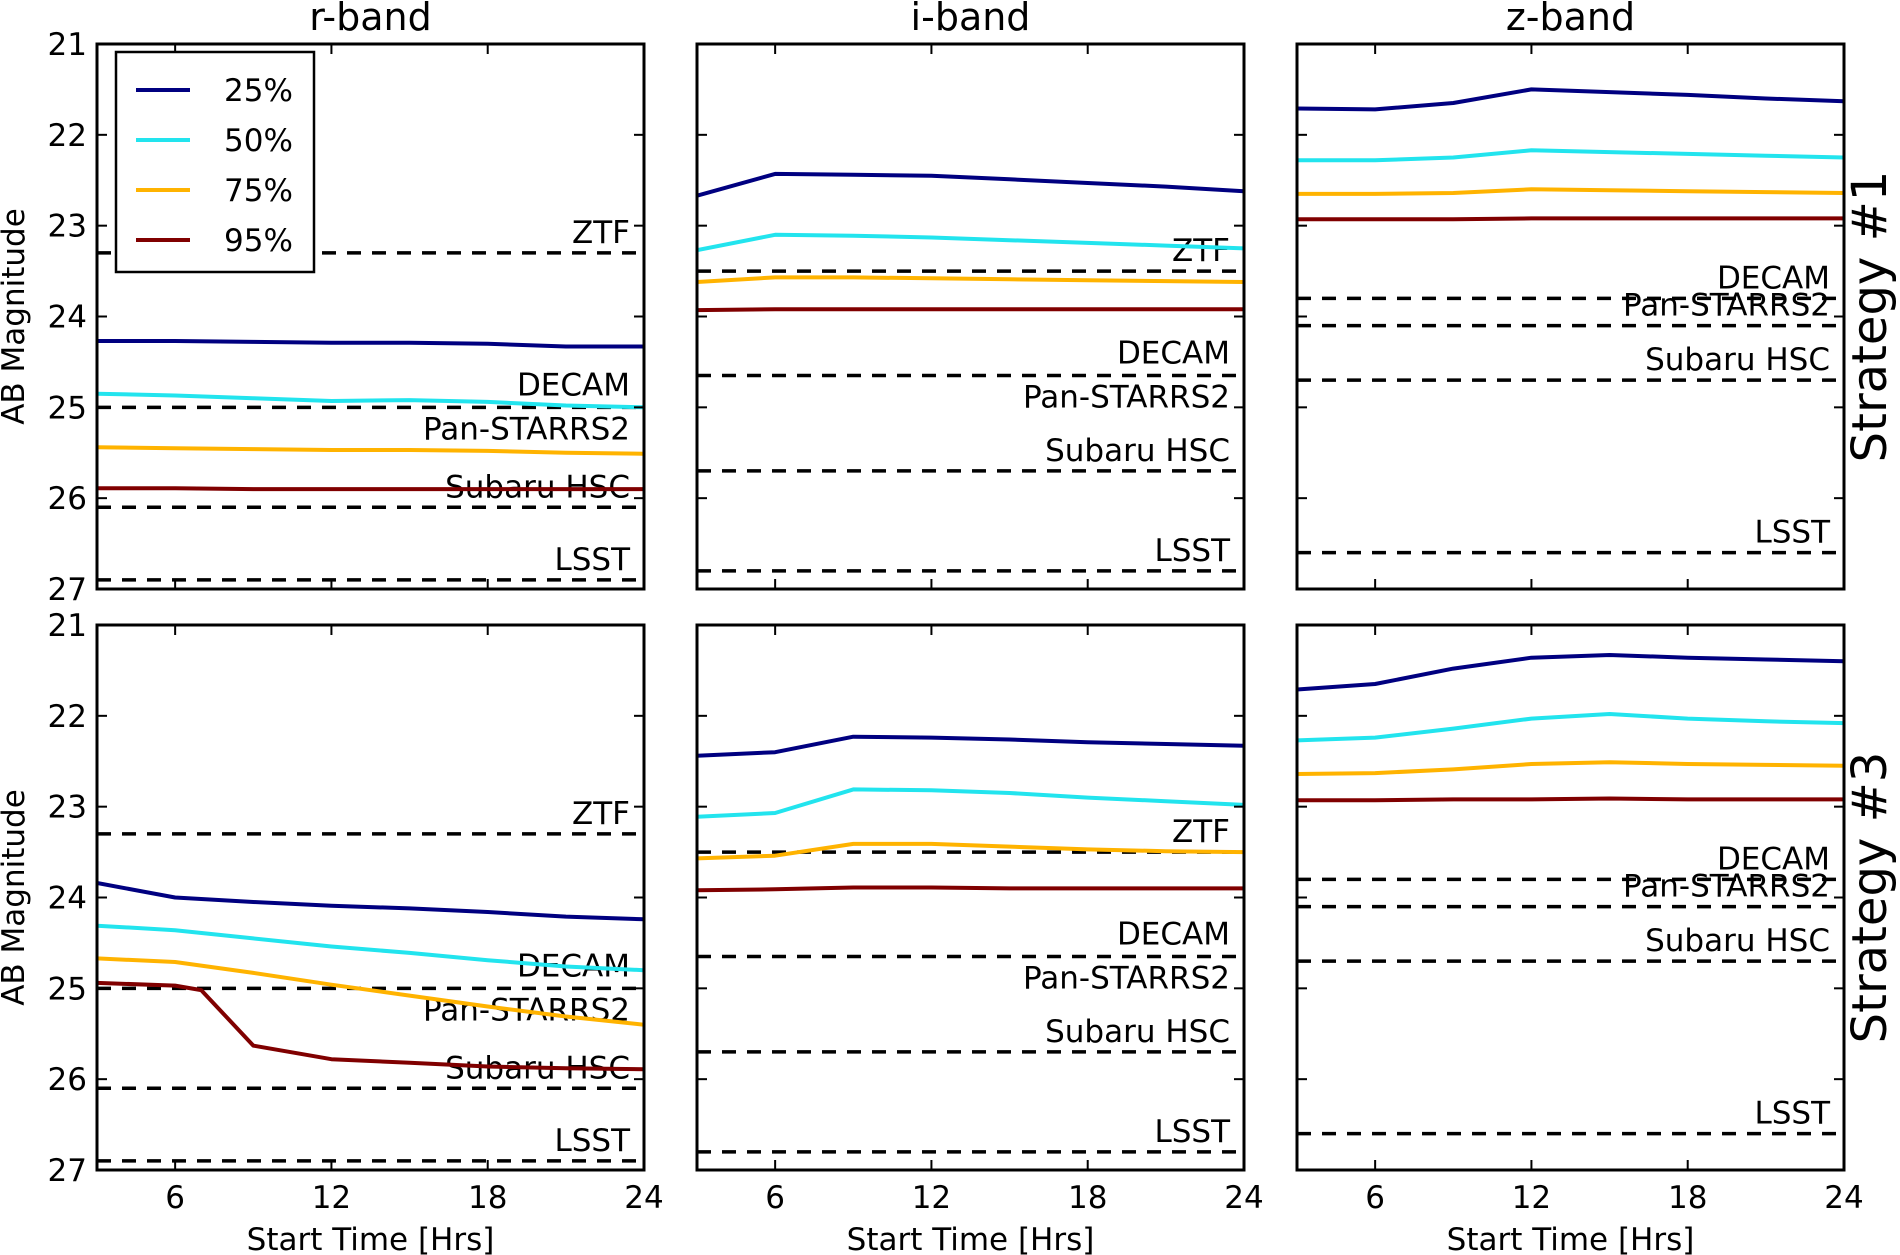  What do you see at coordinates (370, 19) in the screenshot?
I see `column-title: r-band` at bounding box center [370, 19].